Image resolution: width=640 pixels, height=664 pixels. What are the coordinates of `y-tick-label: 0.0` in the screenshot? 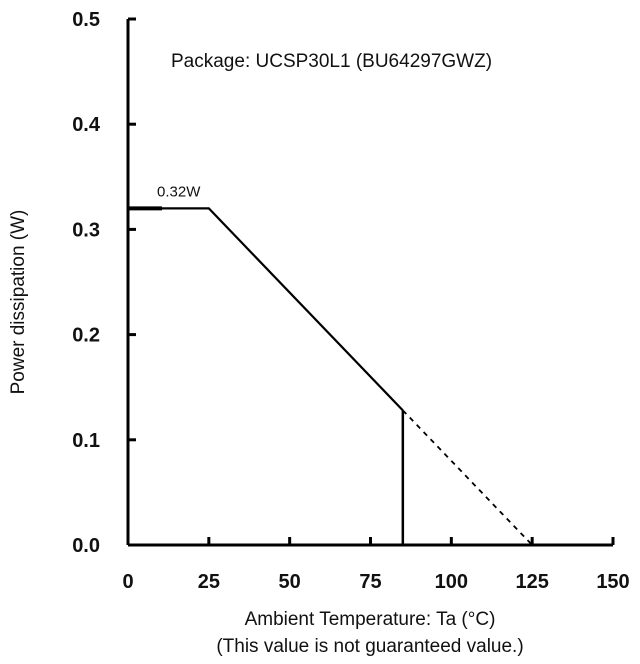 It's located at (86, 546).